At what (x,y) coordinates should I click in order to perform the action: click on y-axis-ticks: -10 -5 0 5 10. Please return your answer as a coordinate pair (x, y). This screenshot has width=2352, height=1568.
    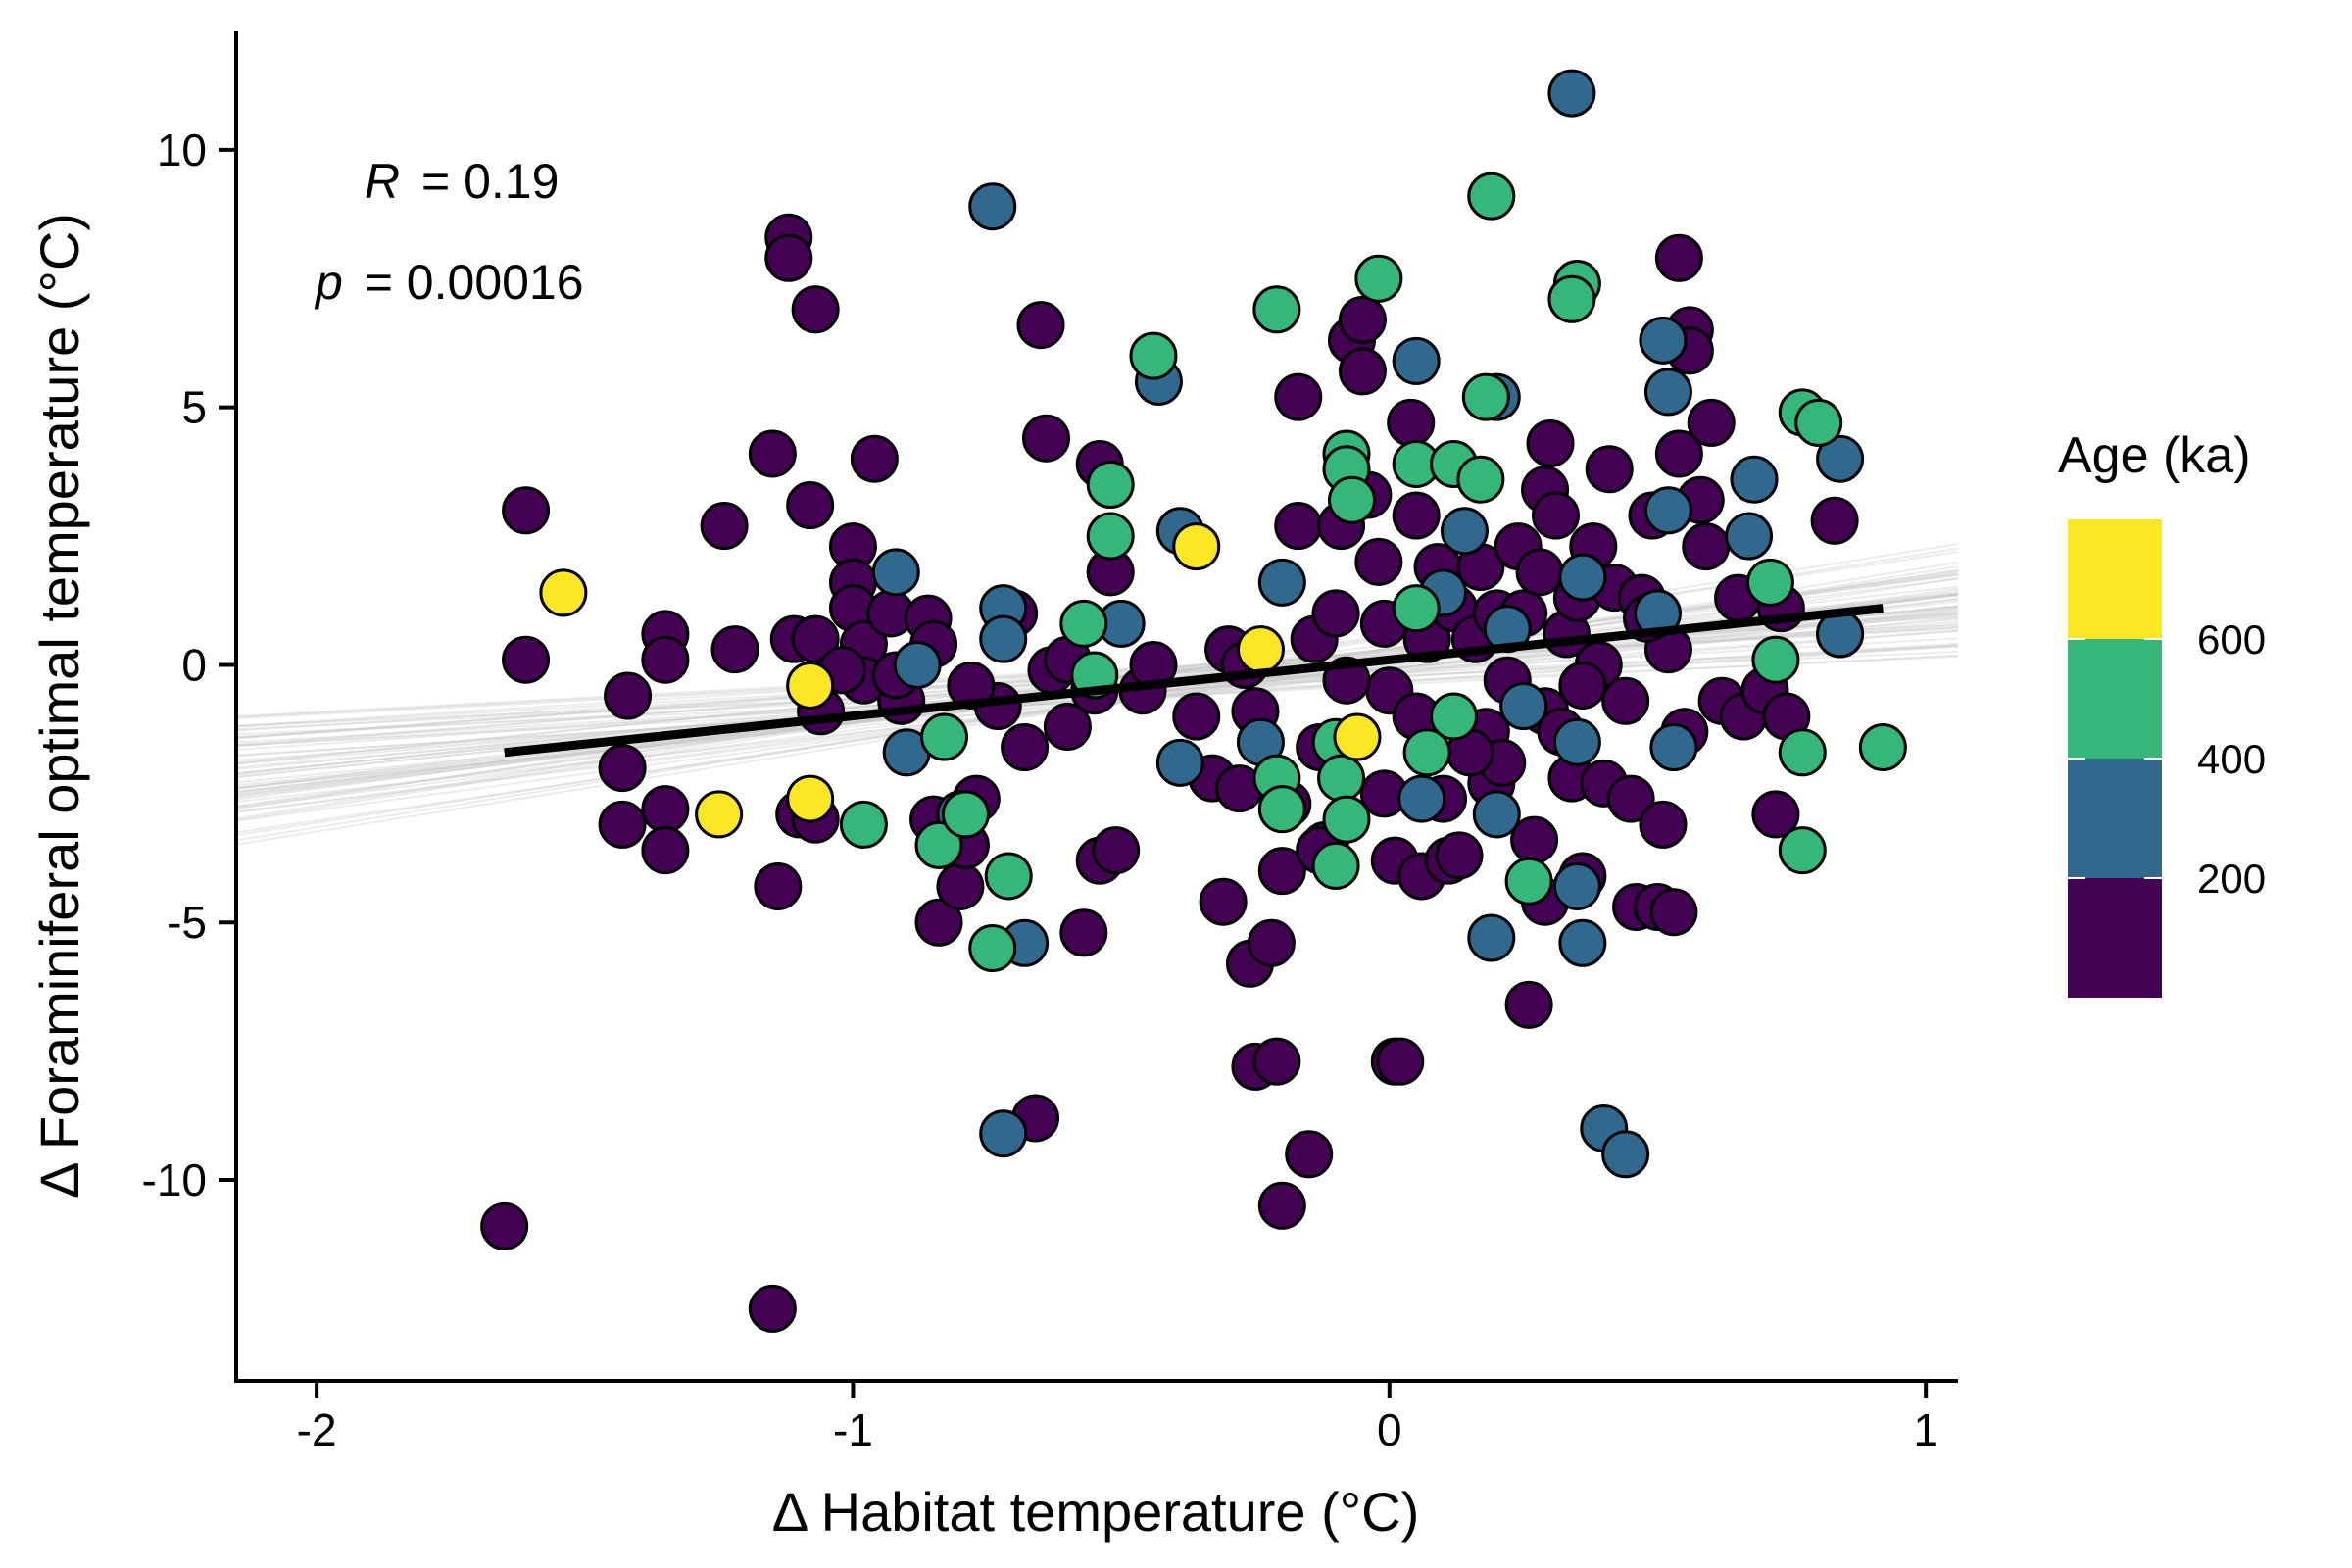
    Looking at the image, I should click on (189, 664).